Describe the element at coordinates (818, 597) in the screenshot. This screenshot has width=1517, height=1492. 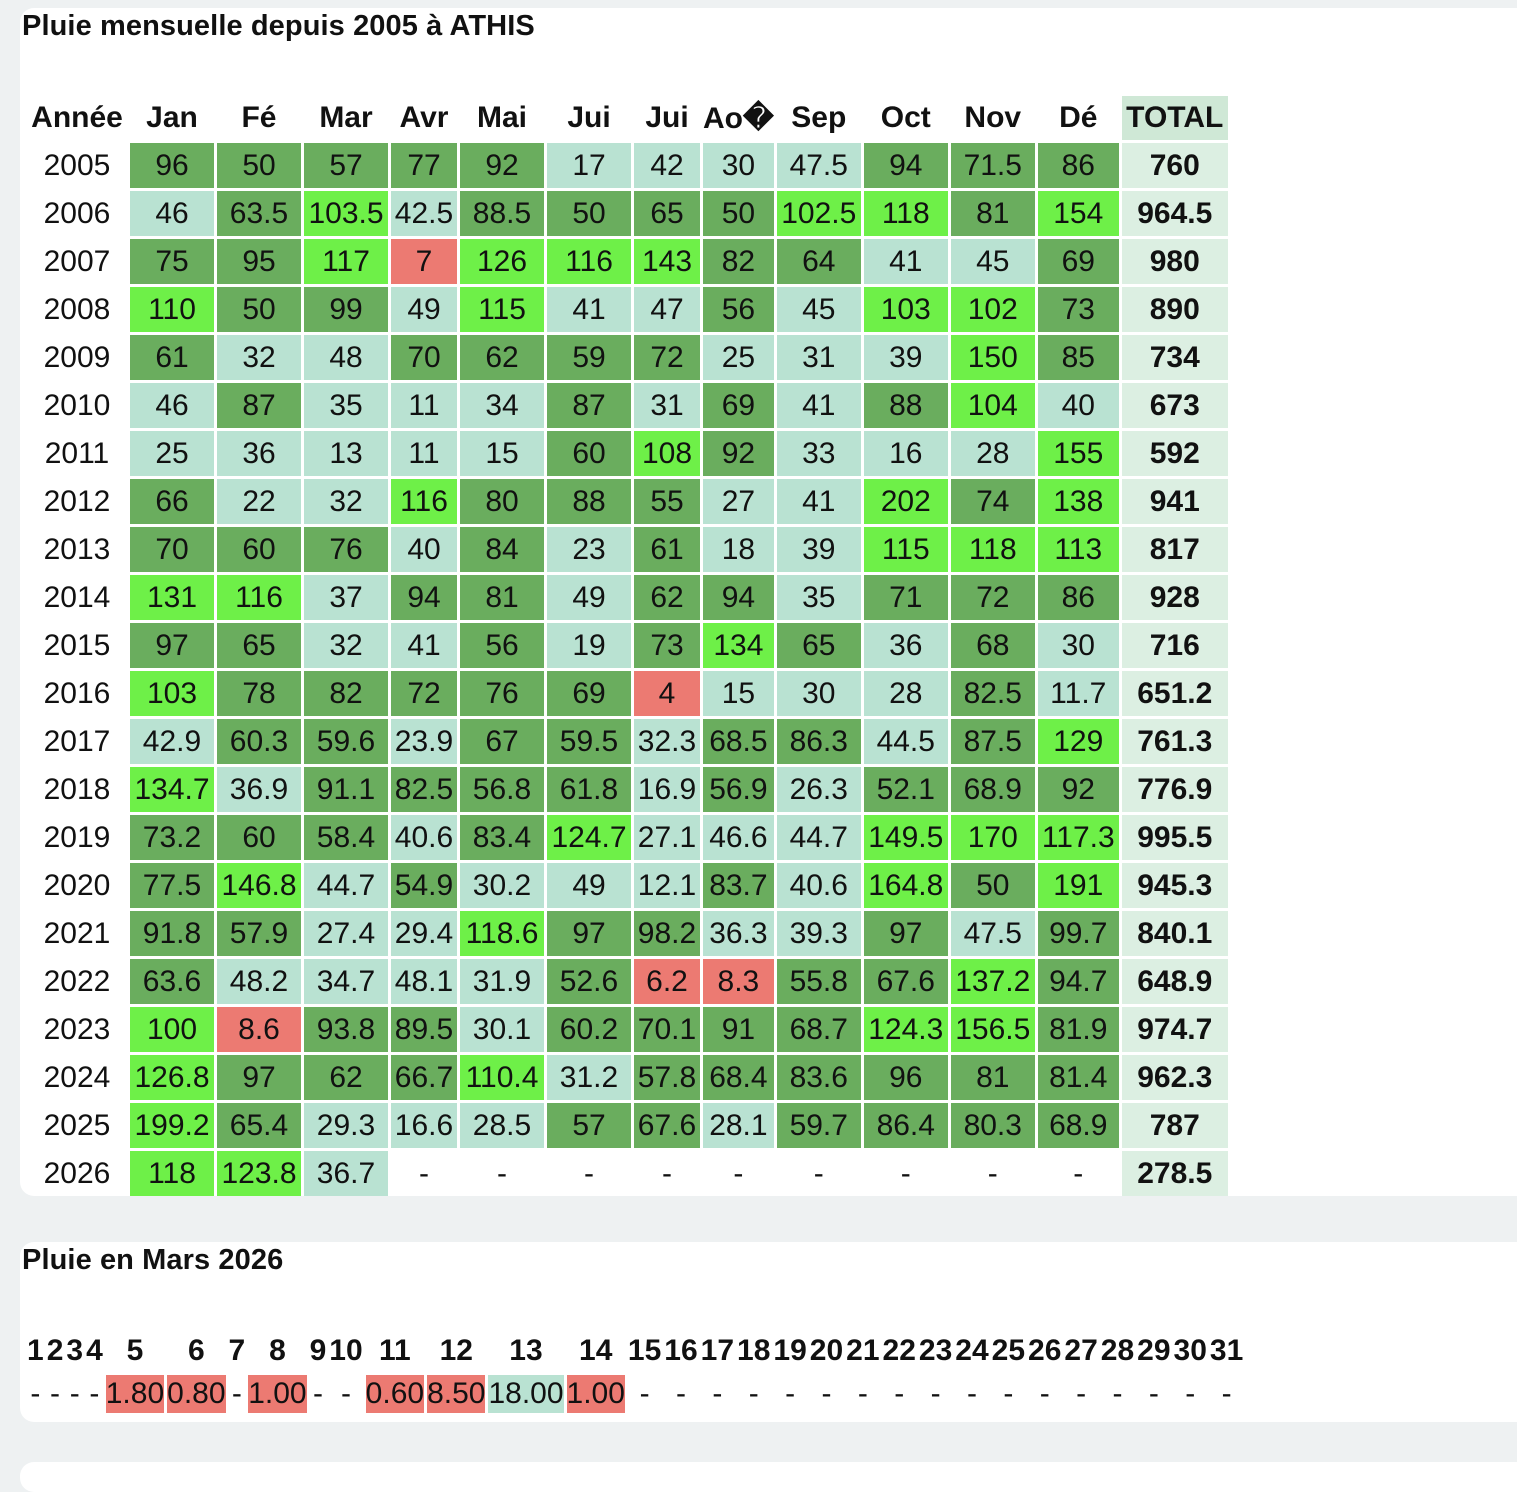
I see `rain-value-cell: 35` at that location.